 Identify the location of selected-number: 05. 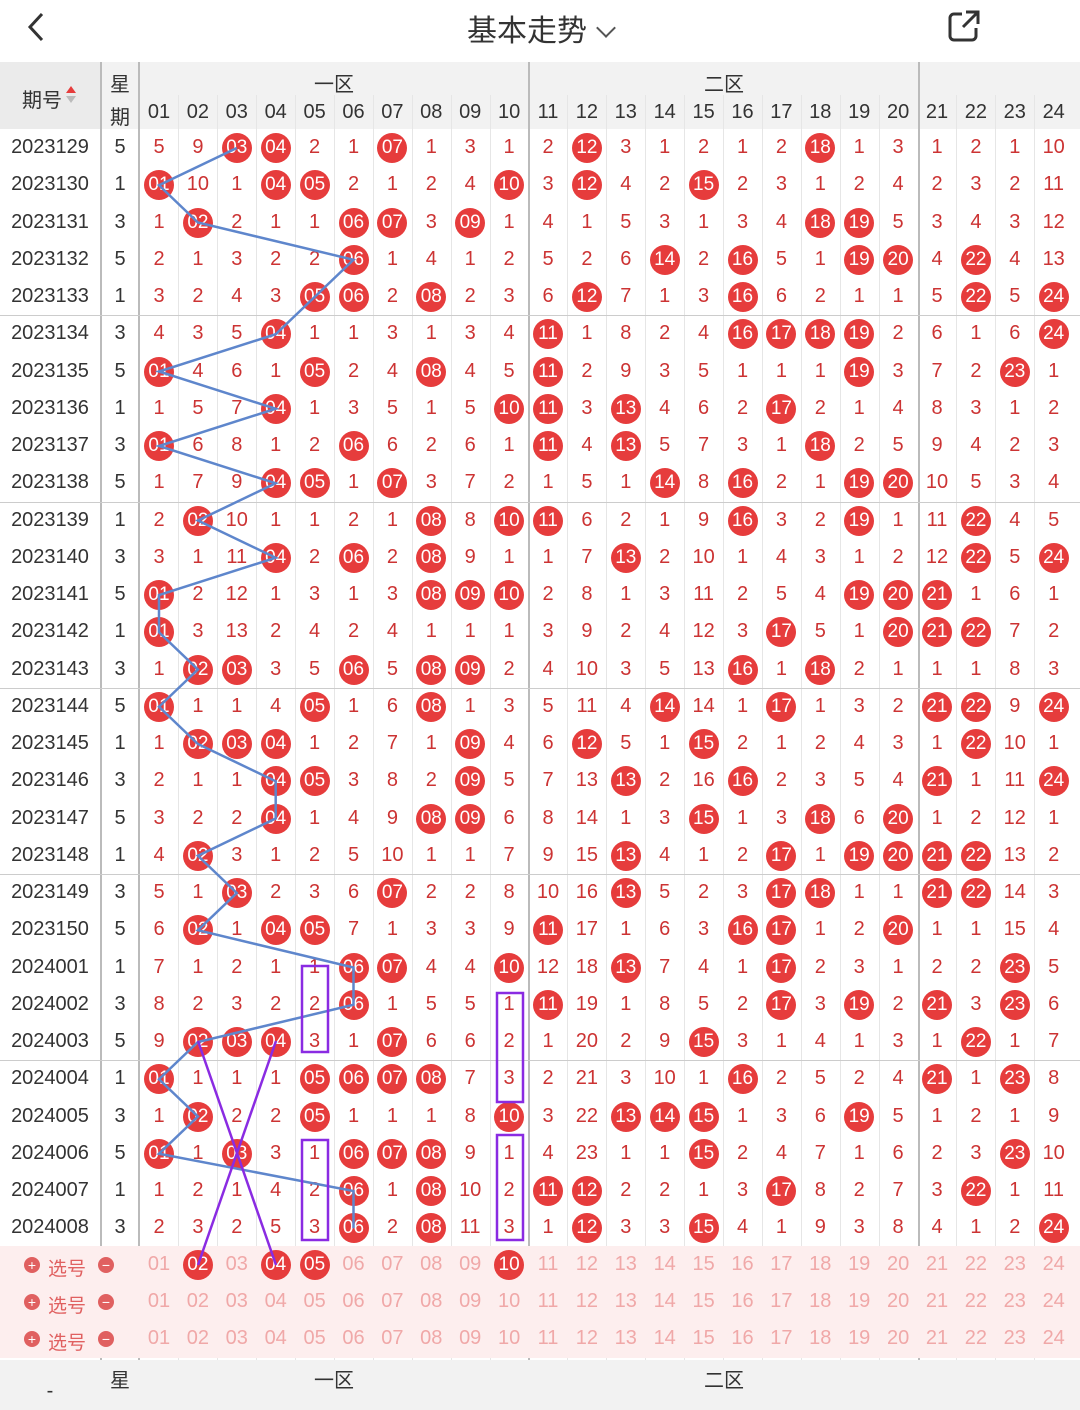
(314, 1265).